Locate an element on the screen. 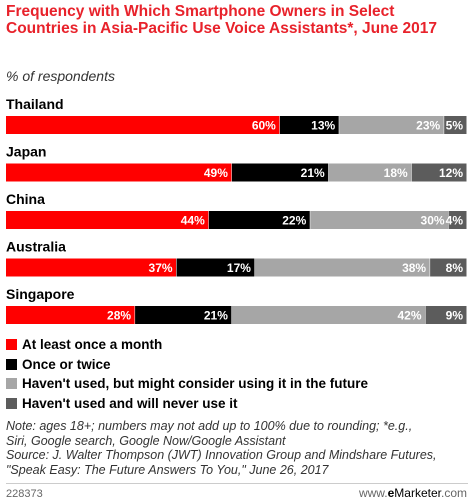 Image resolution: width=473 pixels, height=504 pixels. legend-item-once-or-twice: Once or twice is located at coordinates (238, 365).